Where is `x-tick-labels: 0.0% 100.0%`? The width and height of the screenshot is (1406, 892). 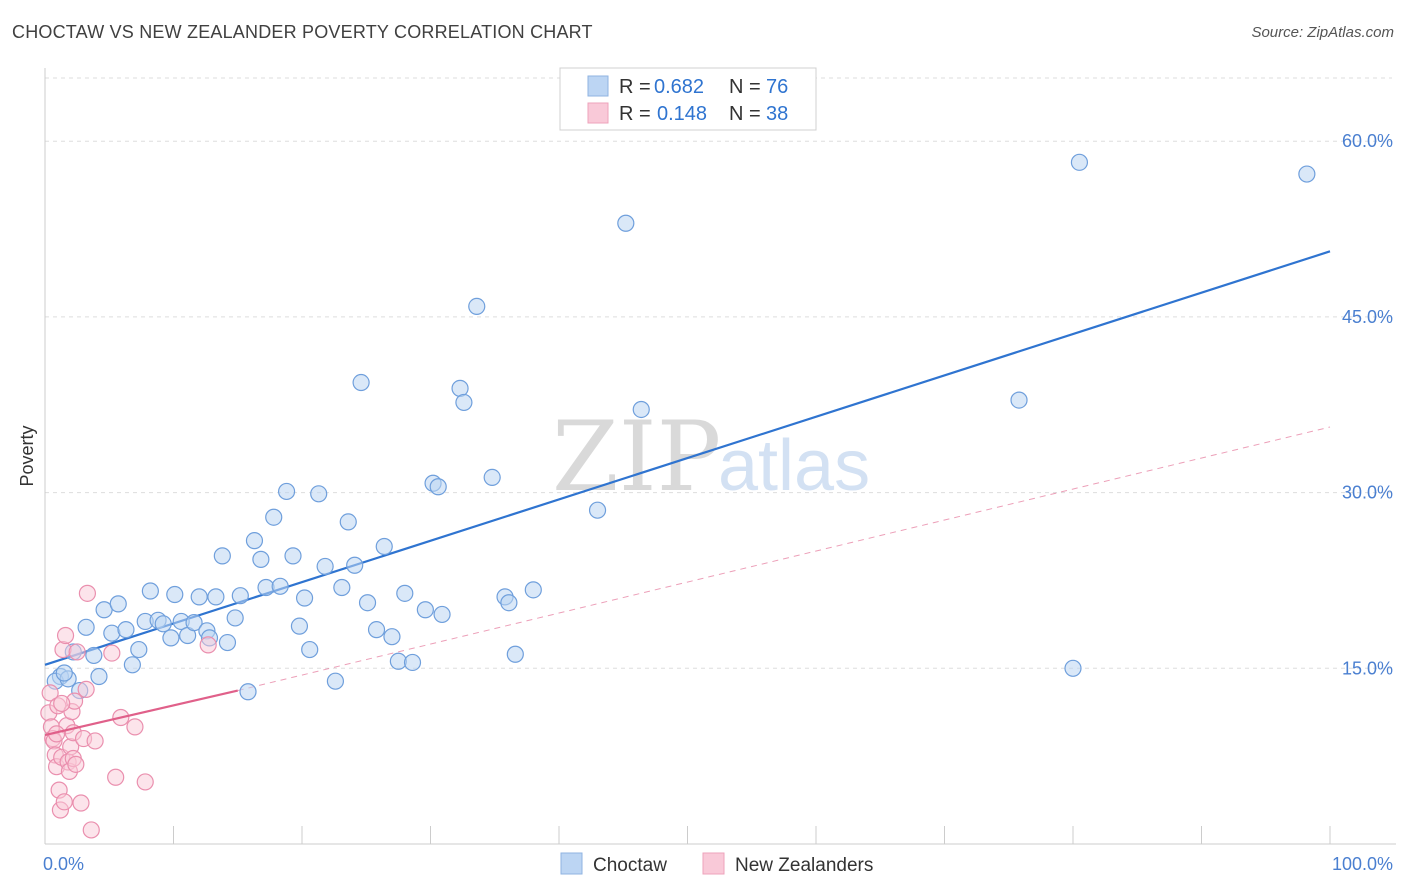
x-tick-labels: 0.0% 100.0% is located at coordinates (718, 864).